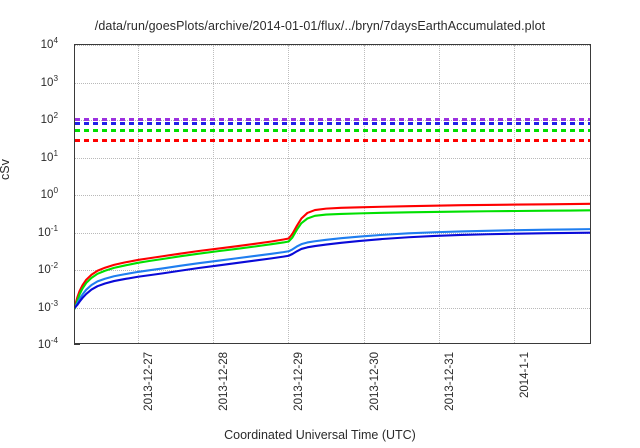 This screenshot has width=640, height=448. I want to click on y-axis-tick-label: 10¹, so click(49, 156).